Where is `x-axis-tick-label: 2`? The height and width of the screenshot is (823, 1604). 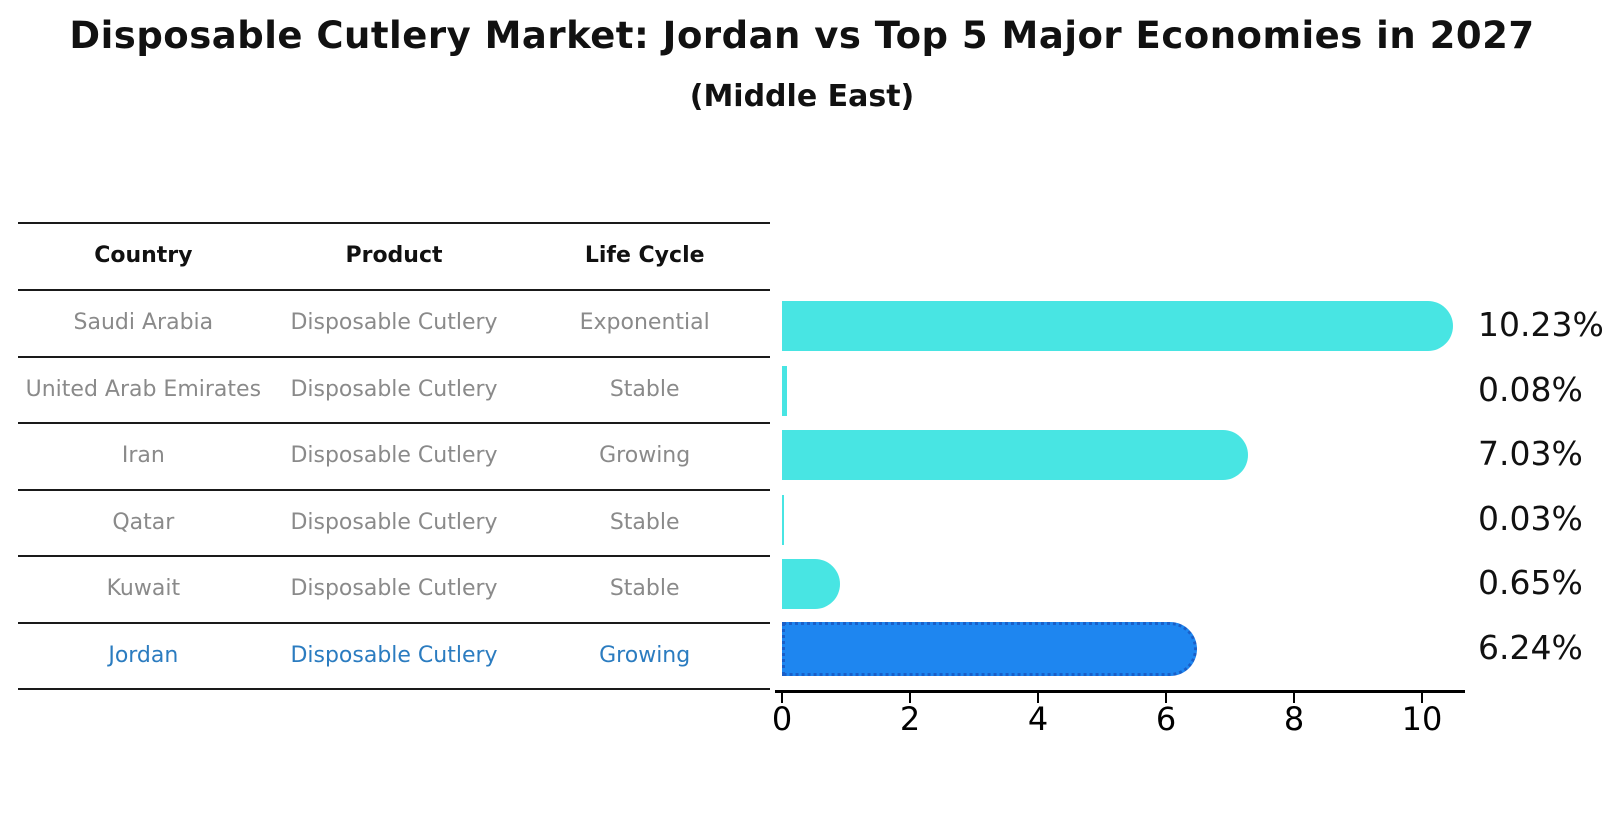
x-axis-tick-label: 2 is located at coordinates (910, 719).